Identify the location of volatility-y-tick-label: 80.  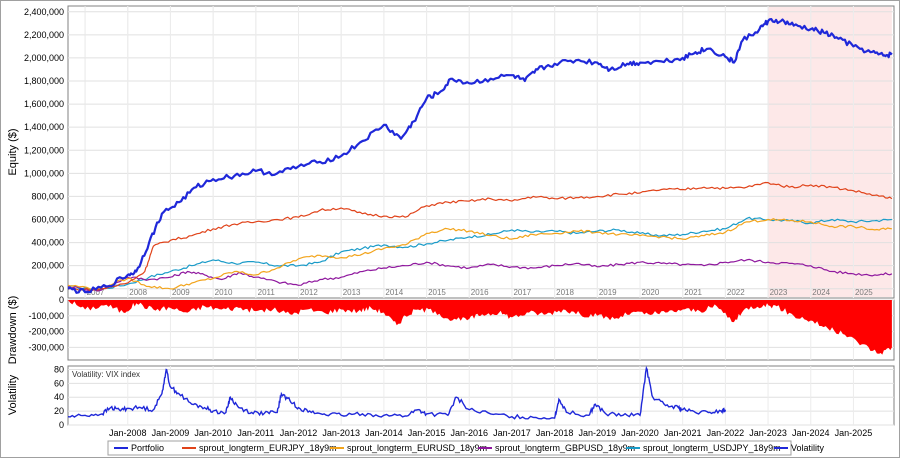
(59, 369).